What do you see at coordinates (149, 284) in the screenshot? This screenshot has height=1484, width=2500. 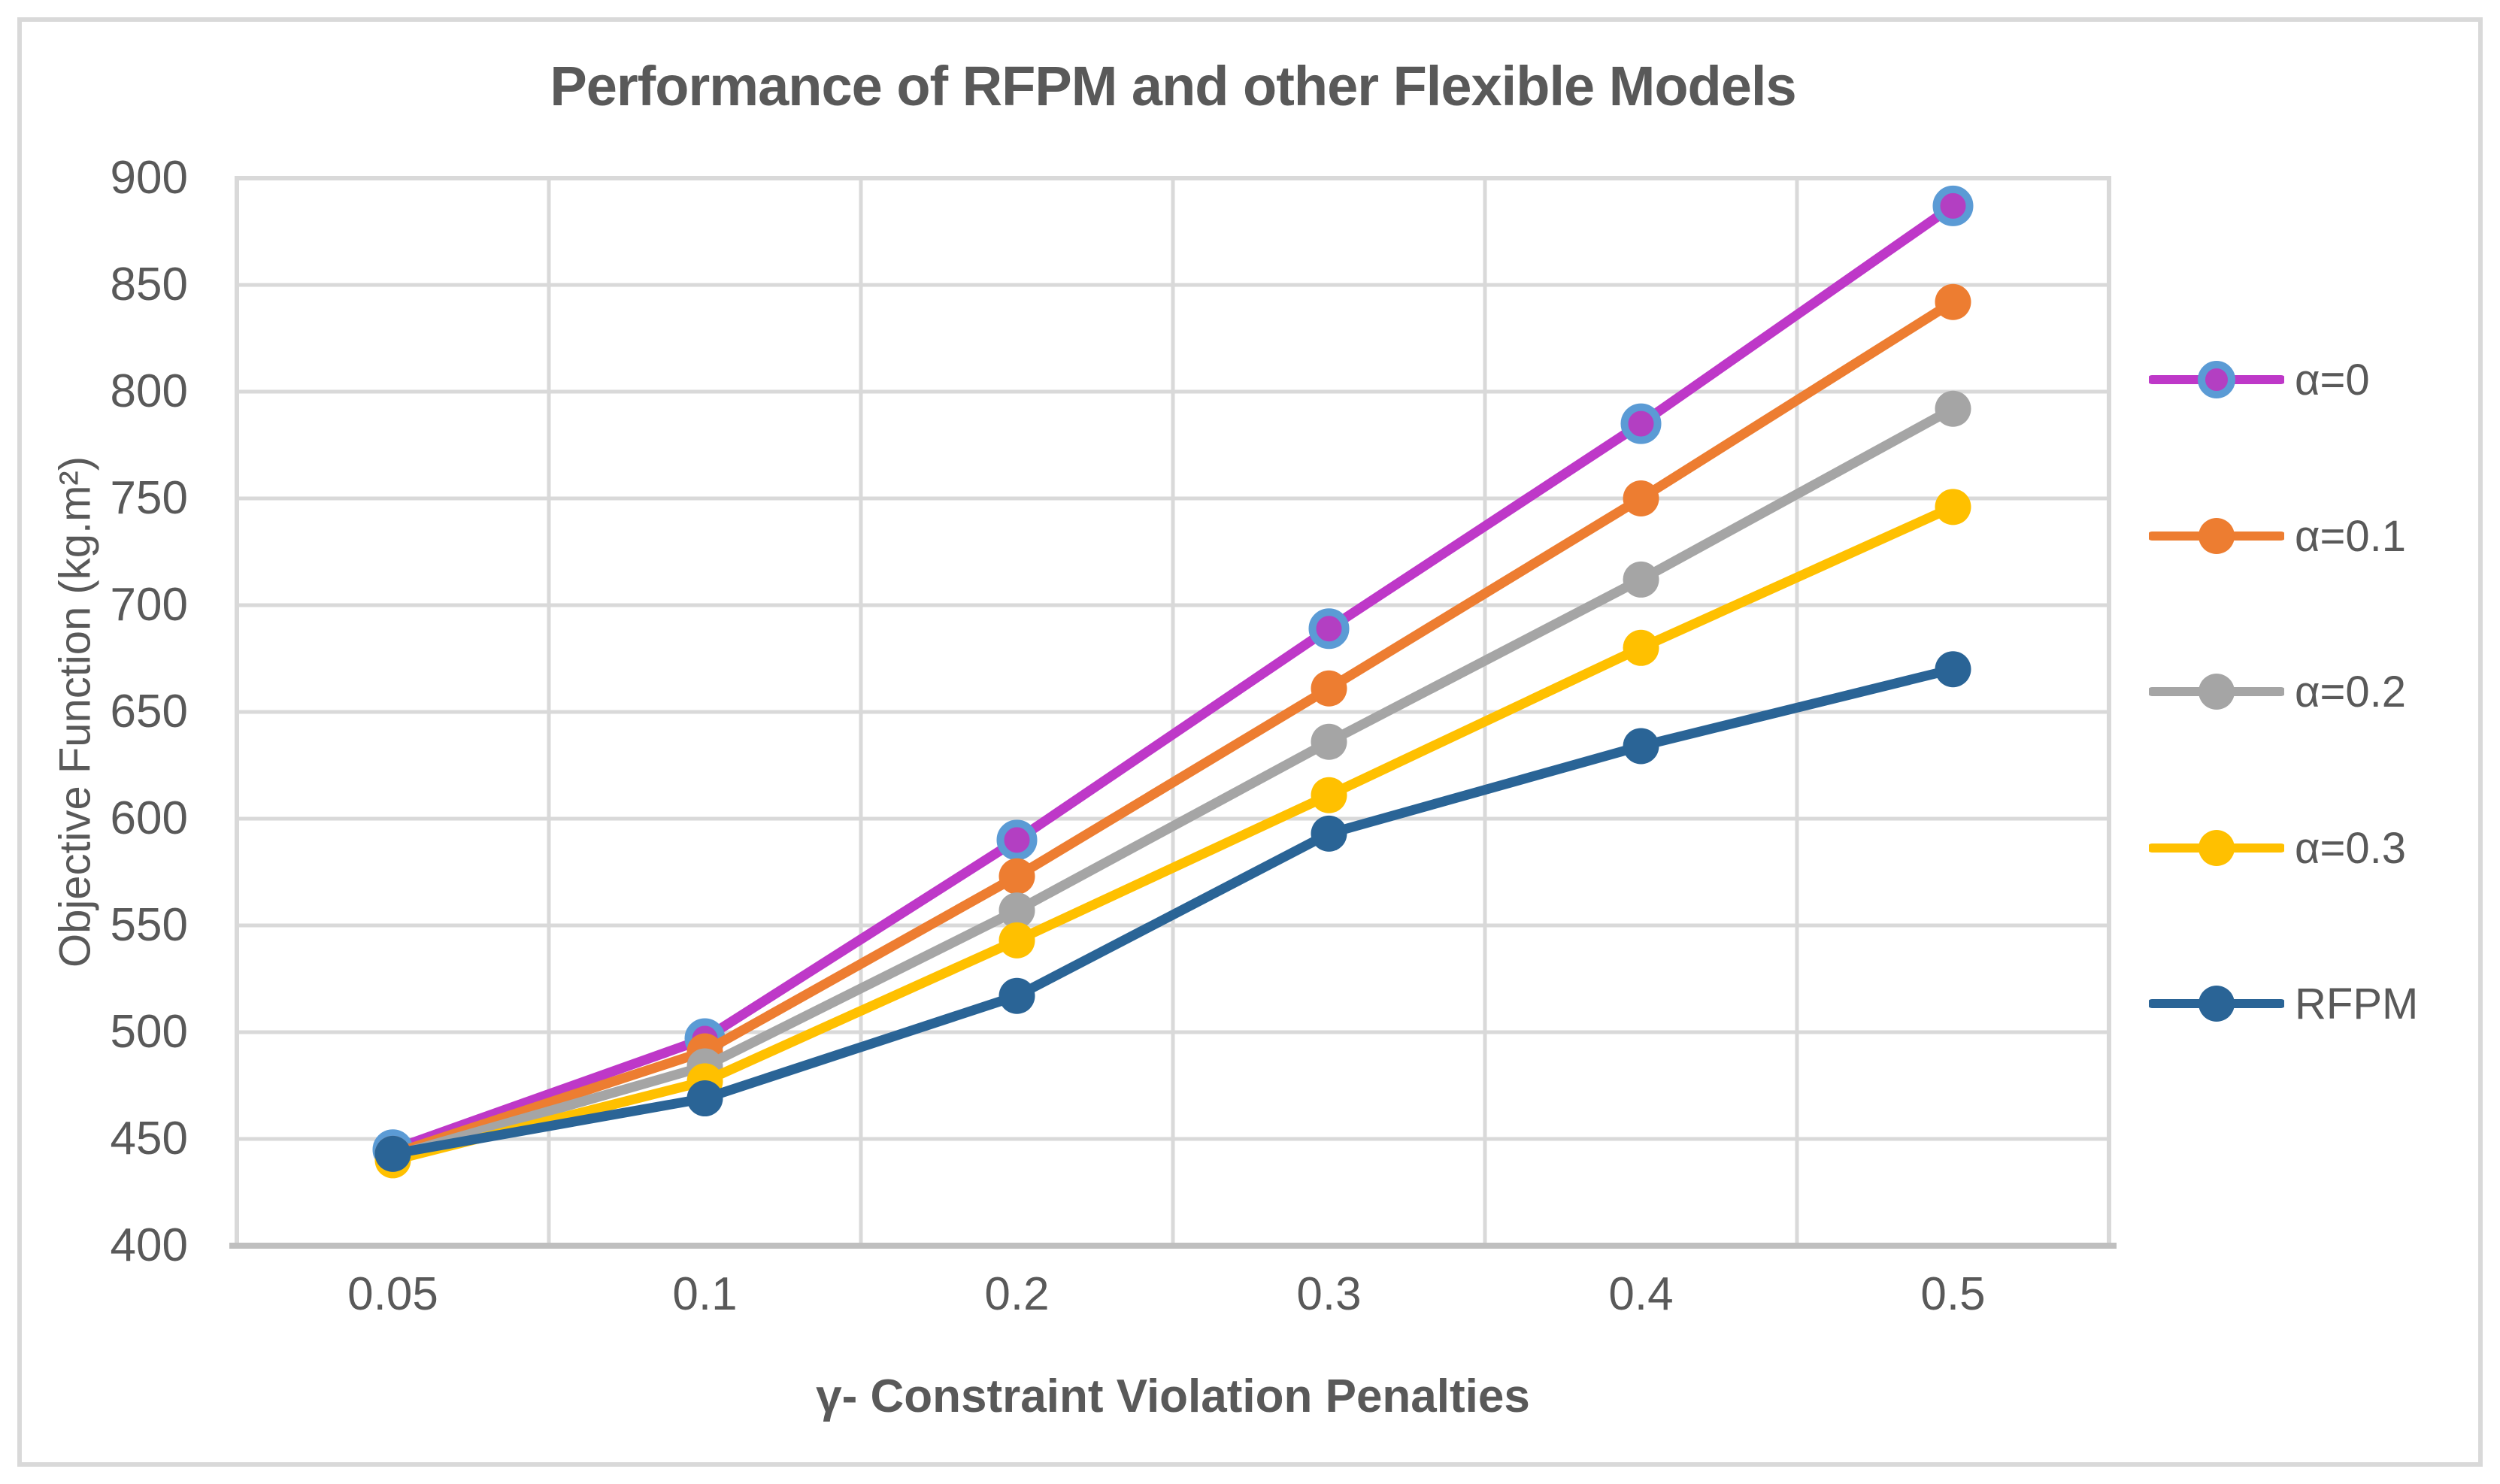 I see `y-tick-label: 850` at bounding box center [149, 284].